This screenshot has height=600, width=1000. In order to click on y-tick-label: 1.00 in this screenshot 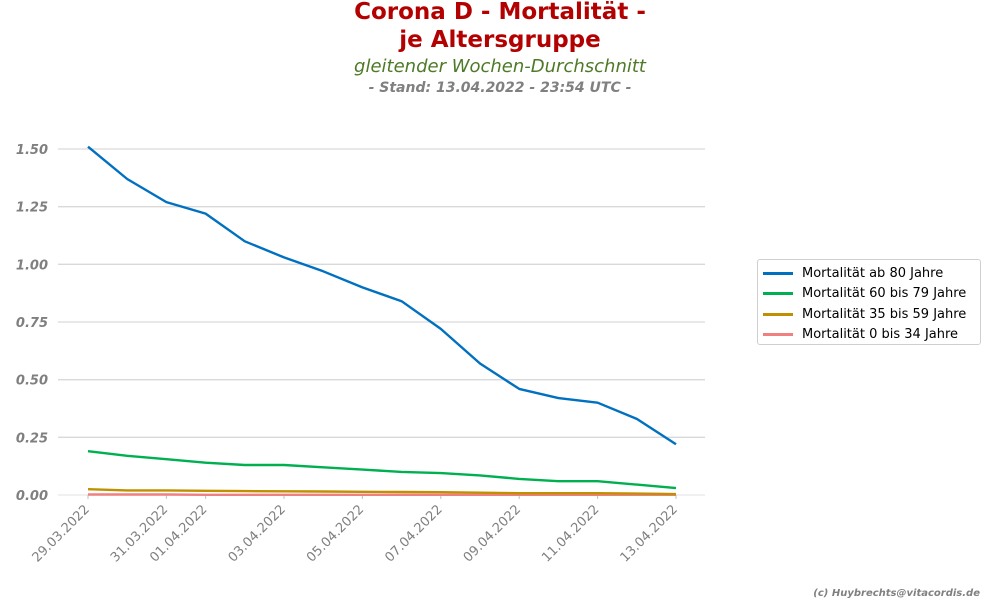, I will do `click(32, 265)`.